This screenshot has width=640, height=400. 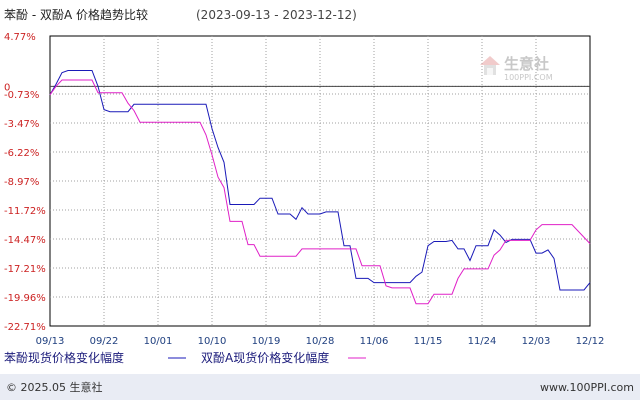 I want to click on watermark-url: 100PPI.COM, so click(x=528, y=77).